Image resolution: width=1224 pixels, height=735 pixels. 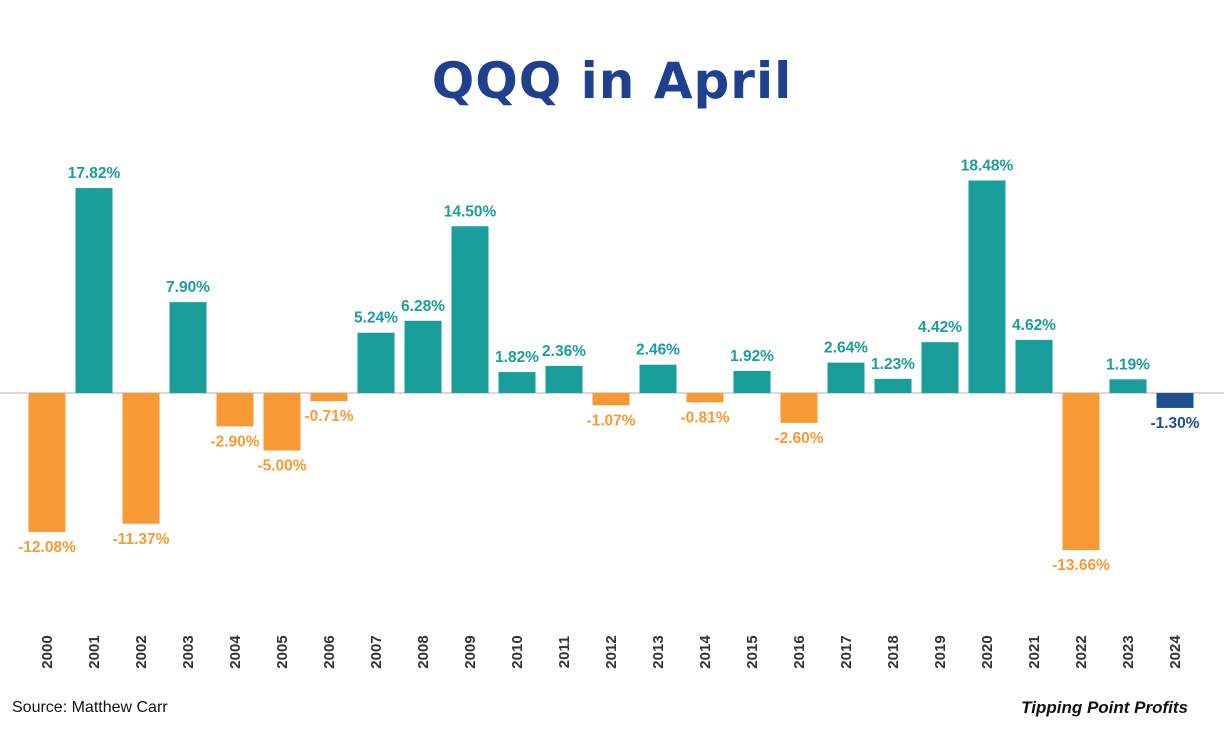 What do you see at coordinates (188, 347) in the screenshot?
I see `bar-2003` at bounding box center [188, 347].